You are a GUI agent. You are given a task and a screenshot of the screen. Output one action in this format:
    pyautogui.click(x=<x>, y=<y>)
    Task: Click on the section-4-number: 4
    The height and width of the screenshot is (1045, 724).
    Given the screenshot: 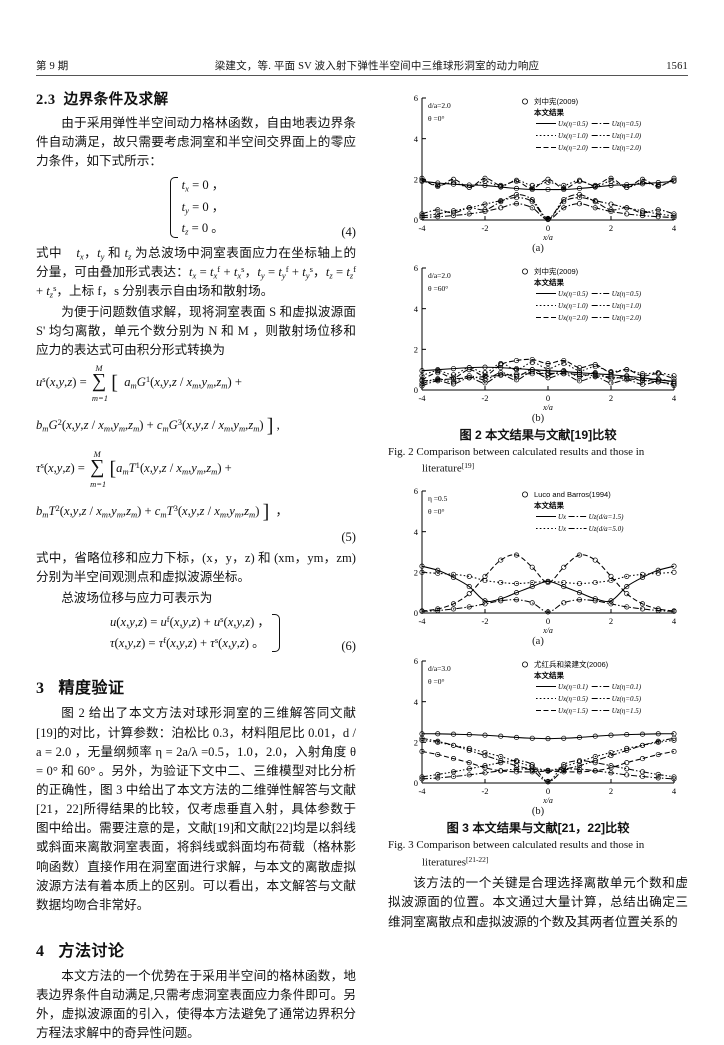 What is the action you would take?
    pyautogui.click(x=40, y=952)
    